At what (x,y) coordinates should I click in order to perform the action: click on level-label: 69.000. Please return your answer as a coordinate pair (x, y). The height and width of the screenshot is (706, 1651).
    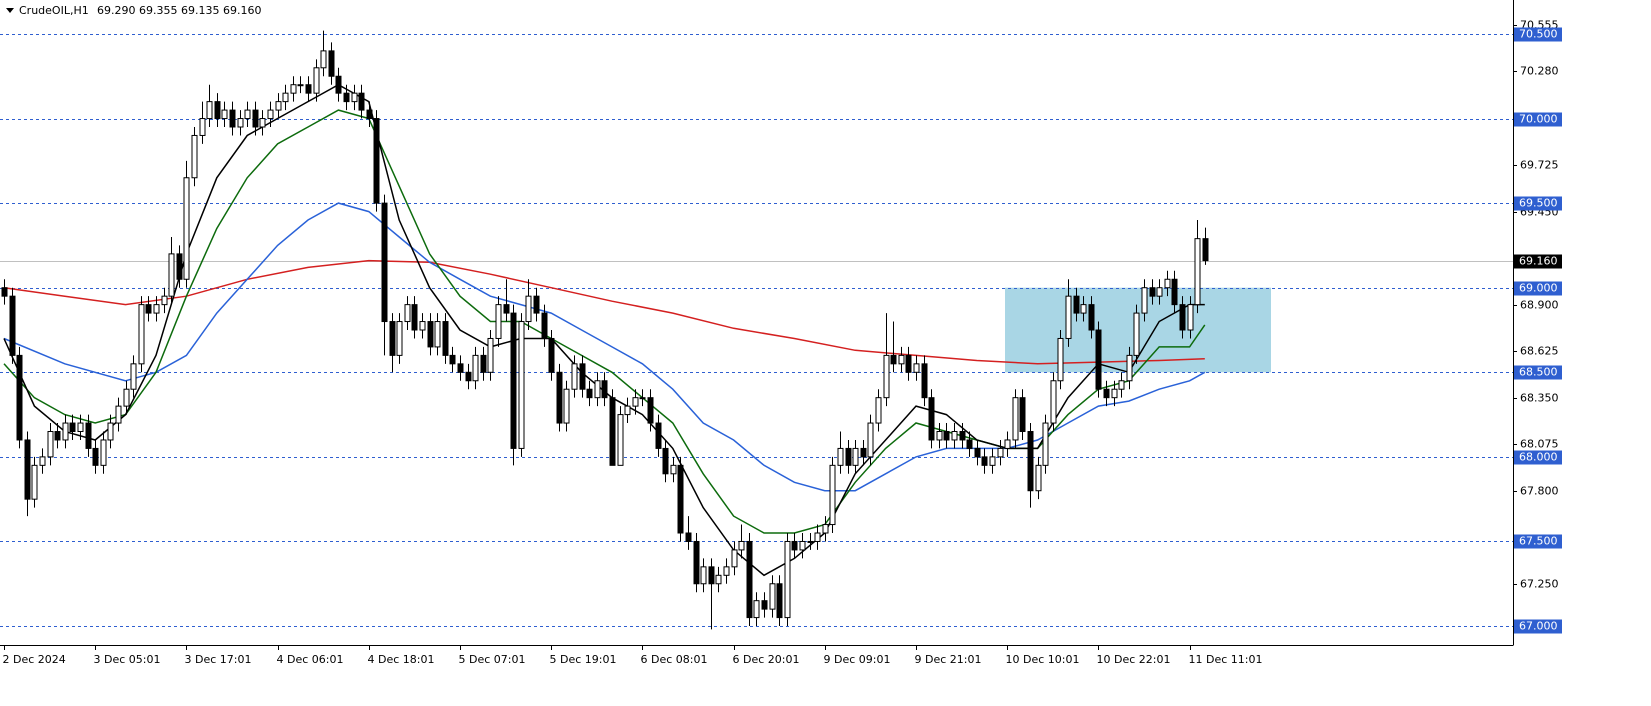
    Looking at the image, I should click on (1538, 288).